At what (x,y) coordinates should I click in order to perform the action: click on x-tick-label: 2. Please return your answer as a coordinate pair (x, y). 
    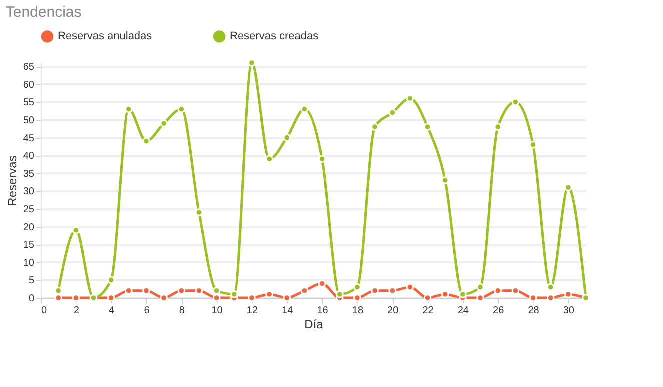
    Looking at the image, I should click on (77, 311).